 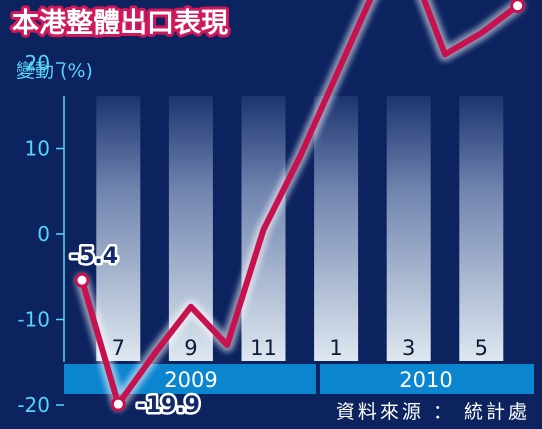 I want to click on source-note: 資料來源 ： 統計處, so click(x=433, y=412).